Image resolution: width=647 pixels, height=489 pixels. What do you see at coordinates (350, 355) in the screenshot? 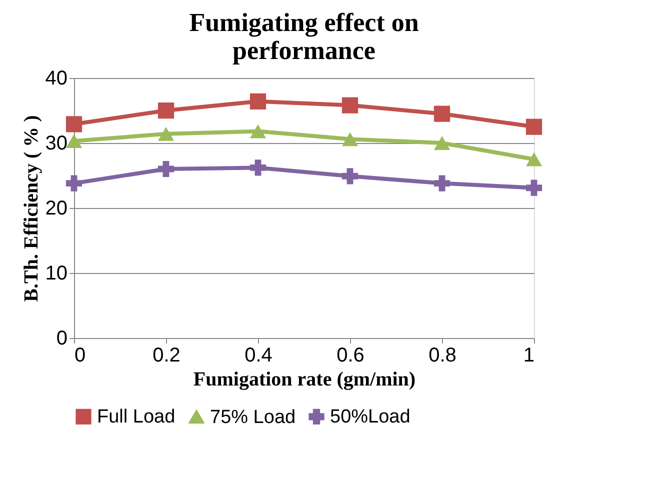
I see `x-tick-label: 0.6` at bounding box center [350, 355].